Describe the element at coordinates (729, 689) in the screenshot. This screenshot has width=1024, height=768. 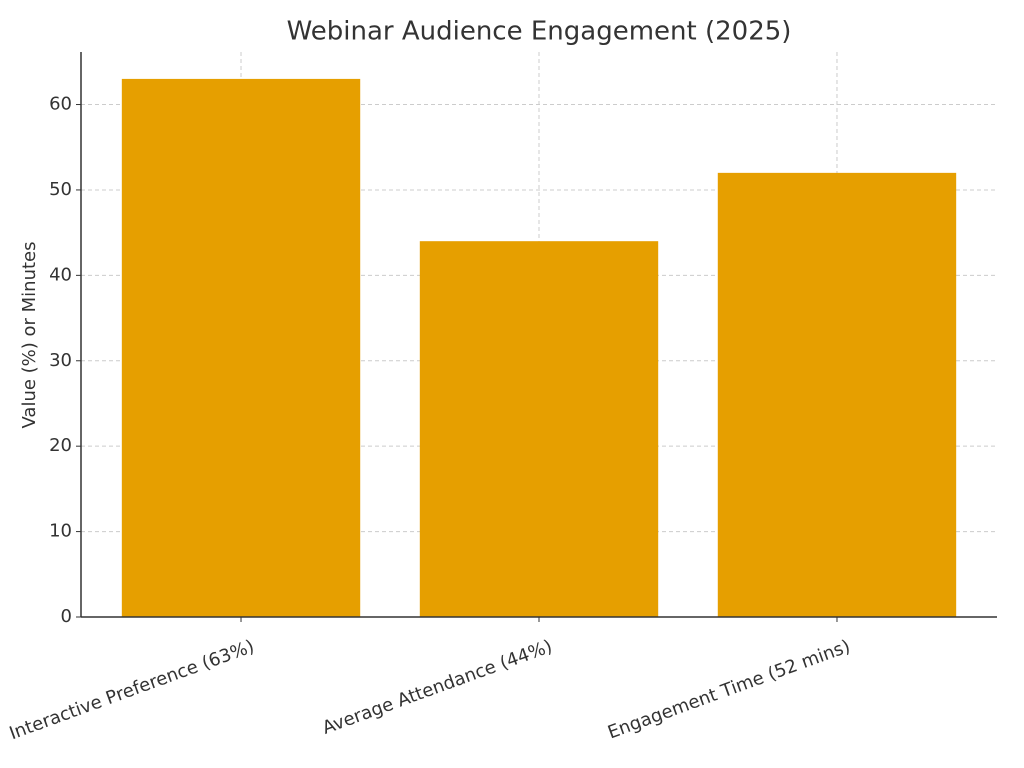
I see `x-tick-label: Engagement Time (52 mins)` at that location.